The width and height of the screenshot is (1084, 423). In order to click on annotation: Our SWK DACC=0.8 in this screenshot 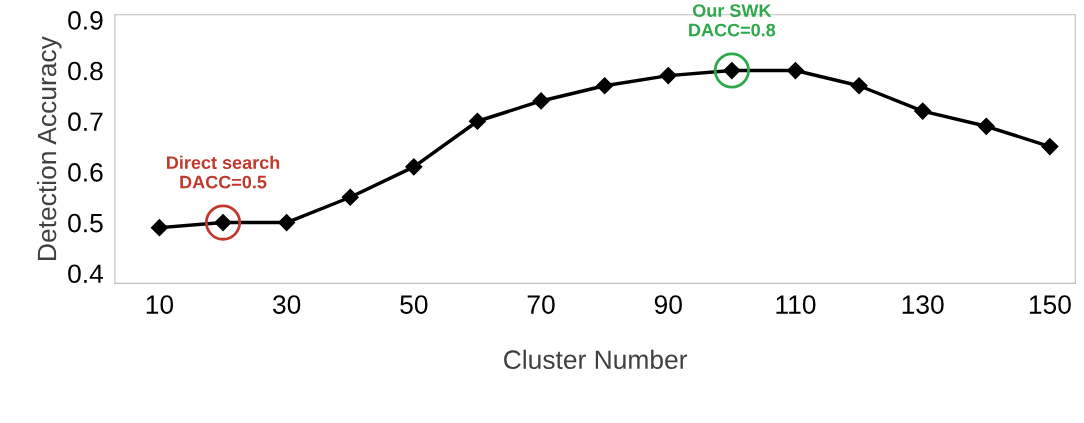, I will do `click(732, 20)`.